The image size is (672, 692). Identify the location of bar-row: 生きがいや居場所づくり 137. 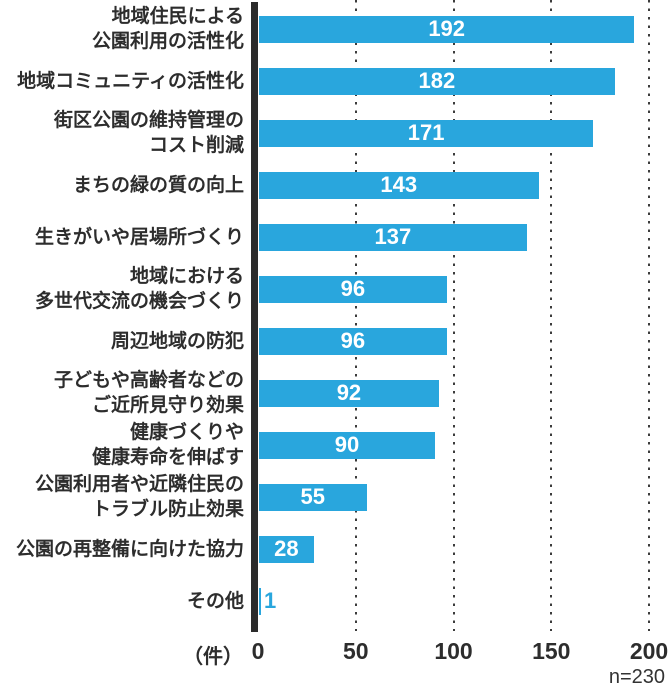
(336, 237).